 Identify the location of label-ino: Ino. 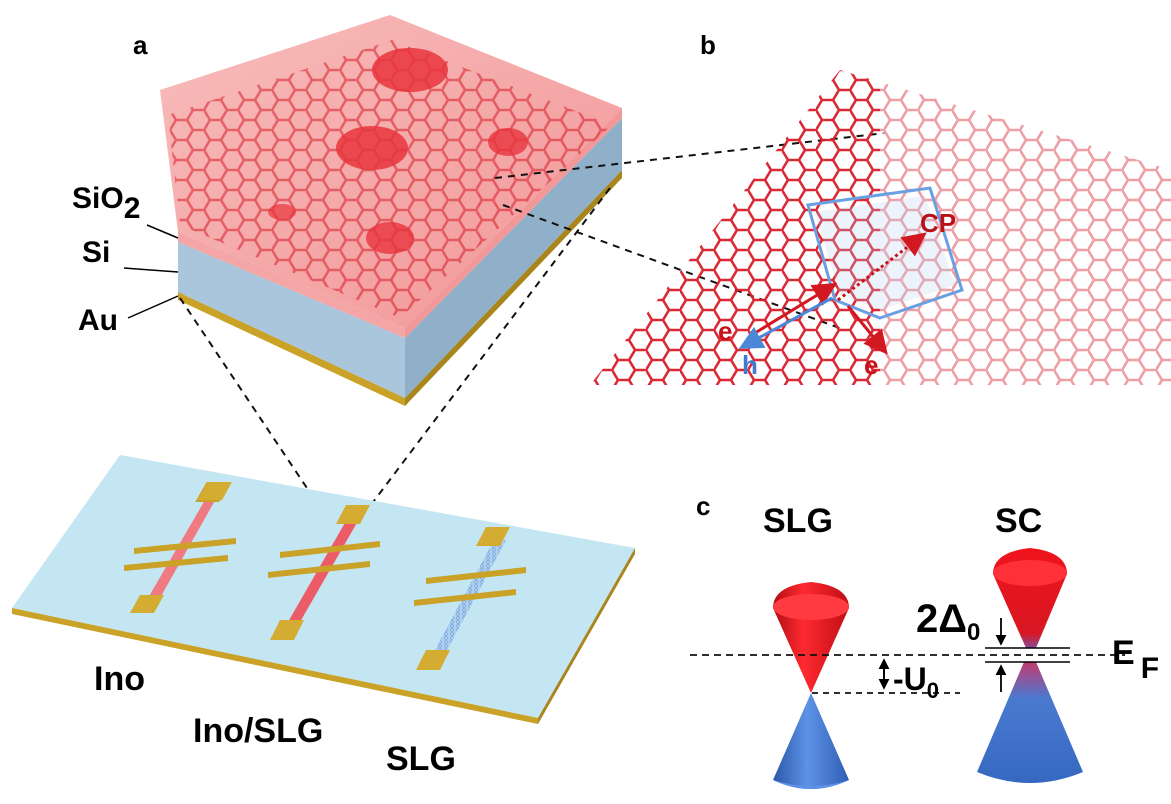
(119, 679).